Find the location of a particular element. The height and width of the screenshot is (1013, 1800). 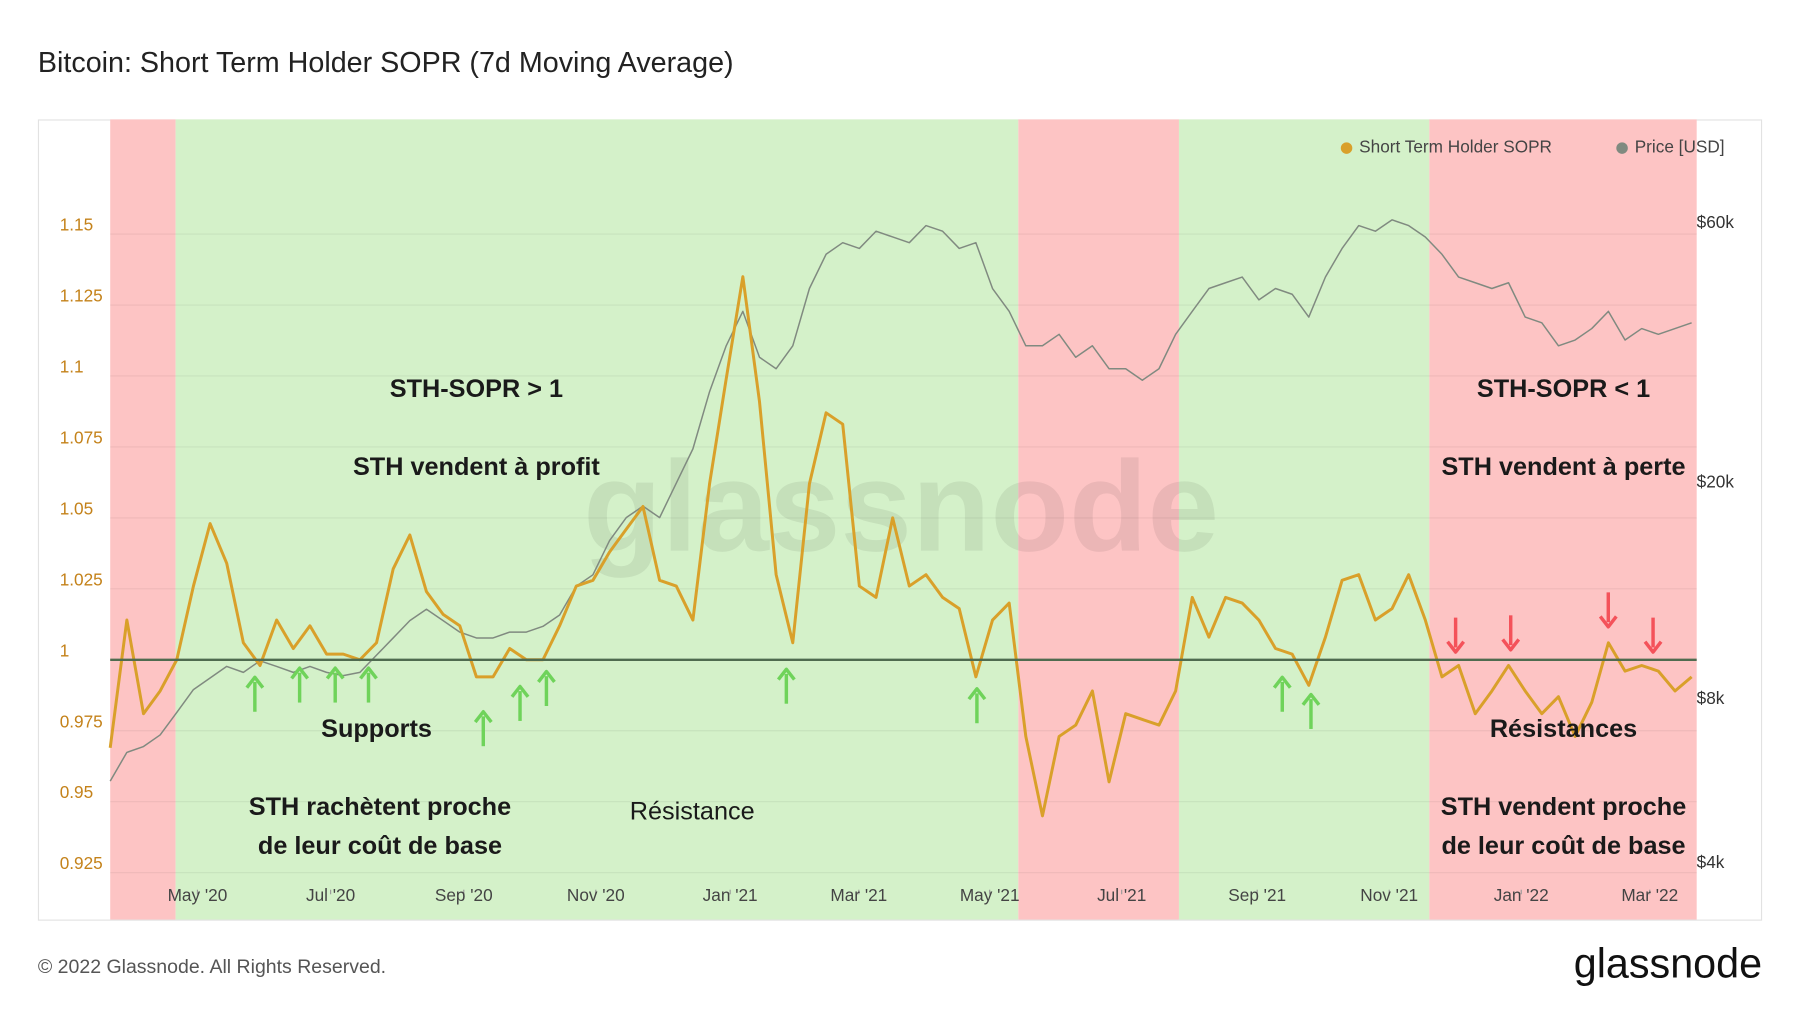

x-tick-label: Jul '21 is located at coordinates (1121, 895).